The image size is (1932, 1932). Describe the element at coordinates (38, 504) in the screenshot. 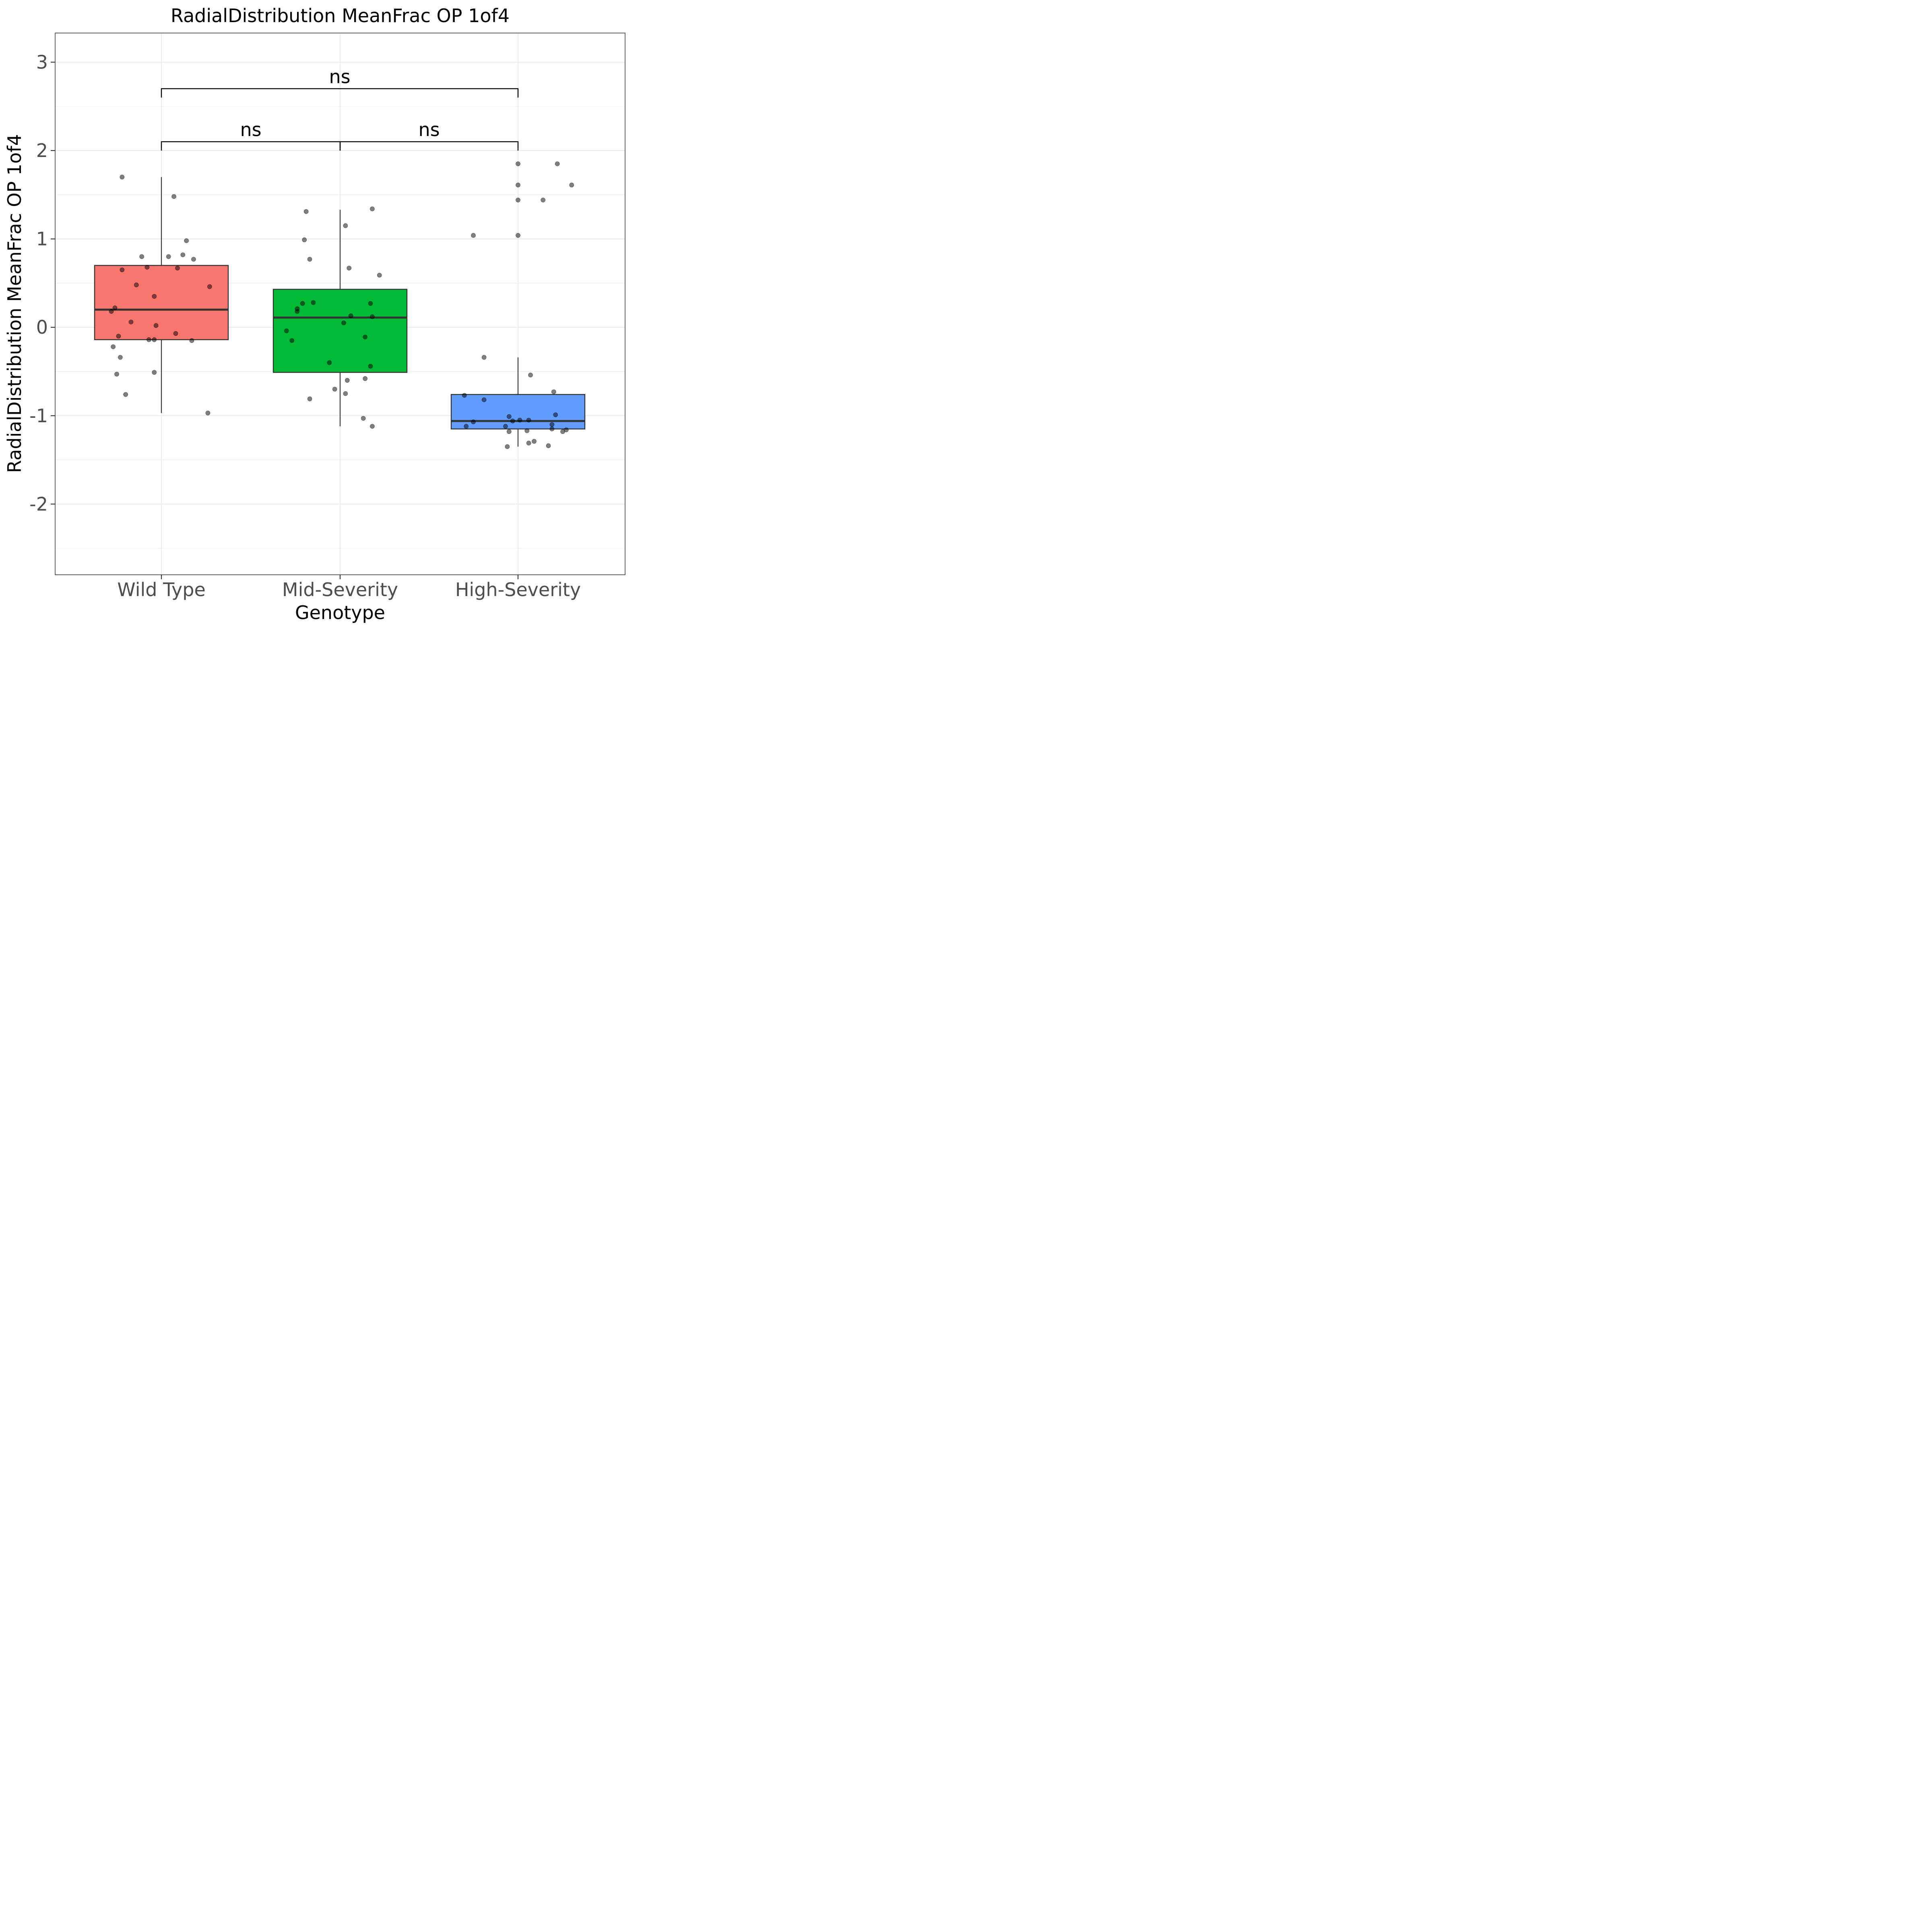

I see `y-tick-label: -2` at that location.